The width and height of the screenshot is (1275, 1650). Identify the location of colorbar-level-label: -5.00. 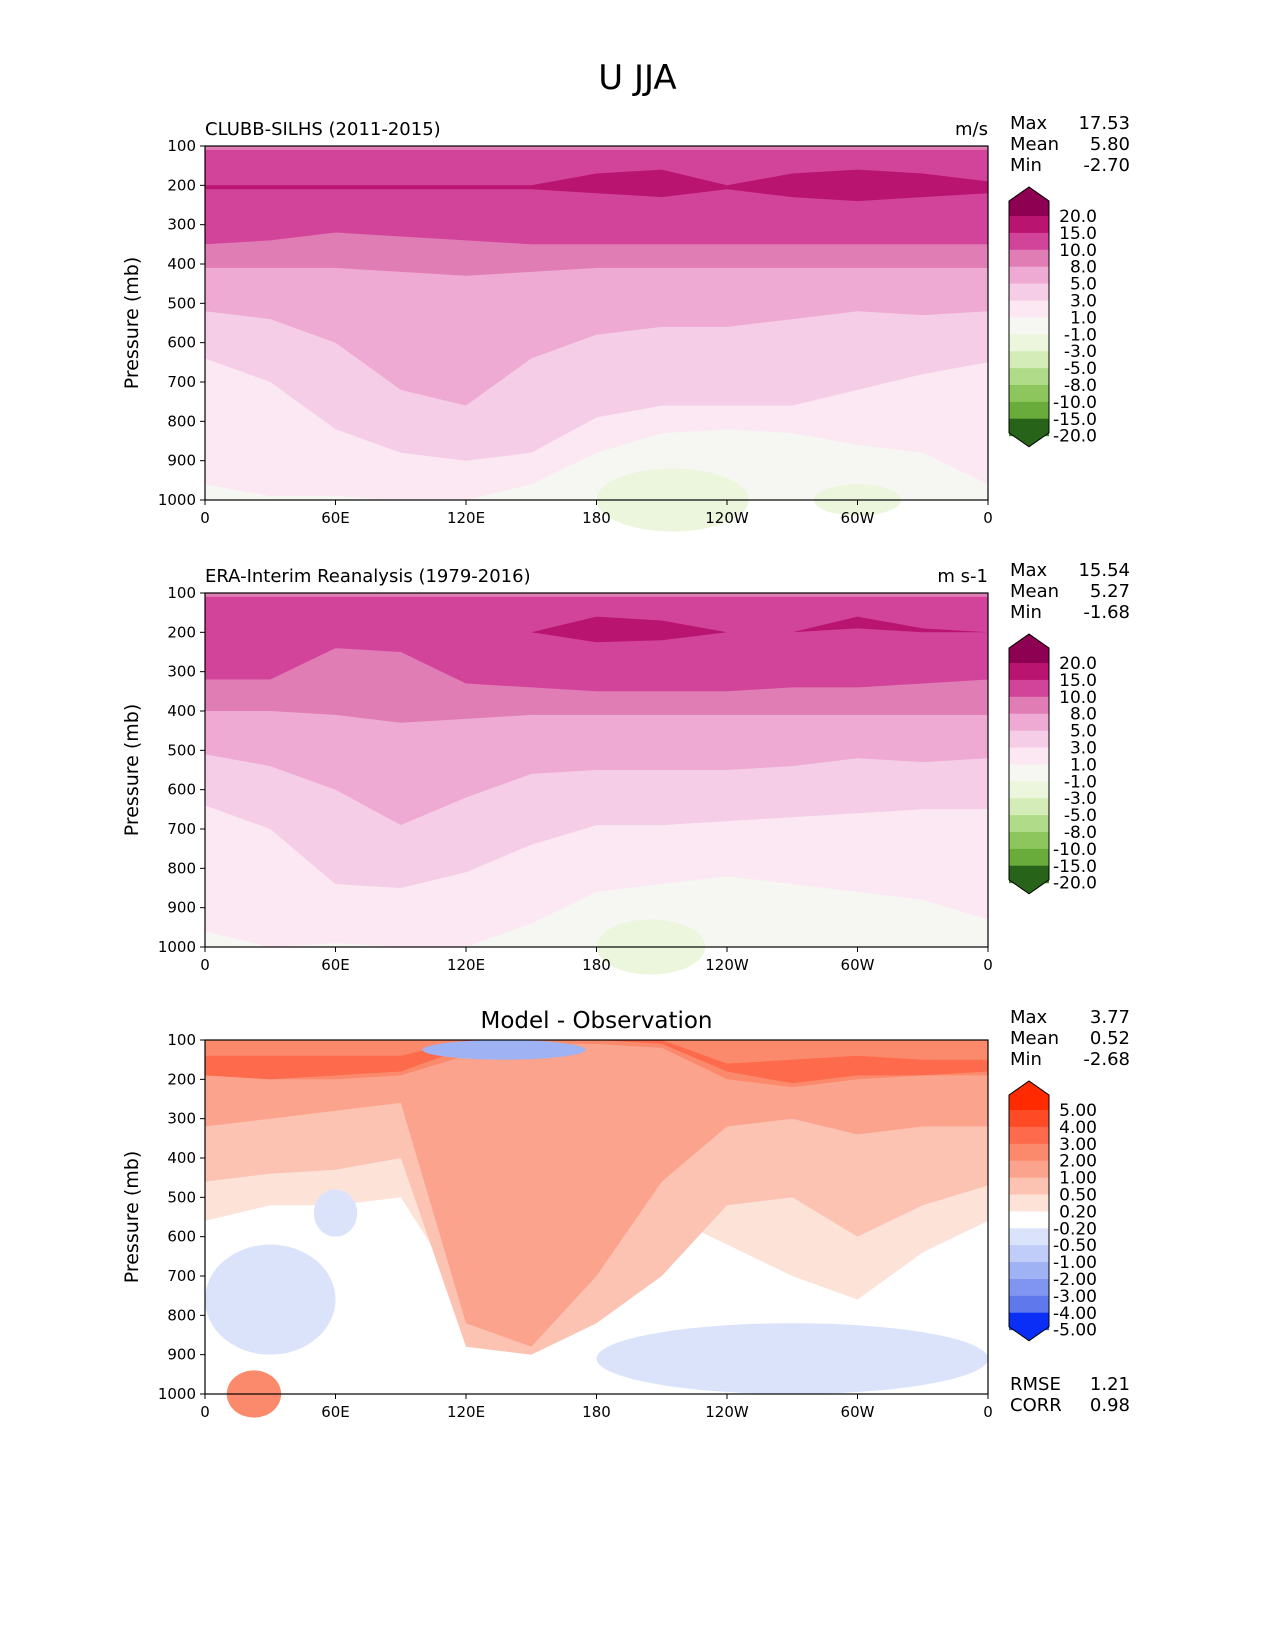
(1075, 1331).